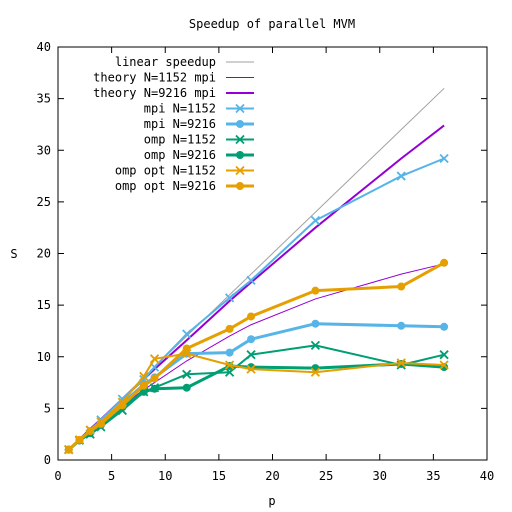 This screenshot has width=512, height=512. I want to click on legend-entry: linear speedup, so click(184, 62).